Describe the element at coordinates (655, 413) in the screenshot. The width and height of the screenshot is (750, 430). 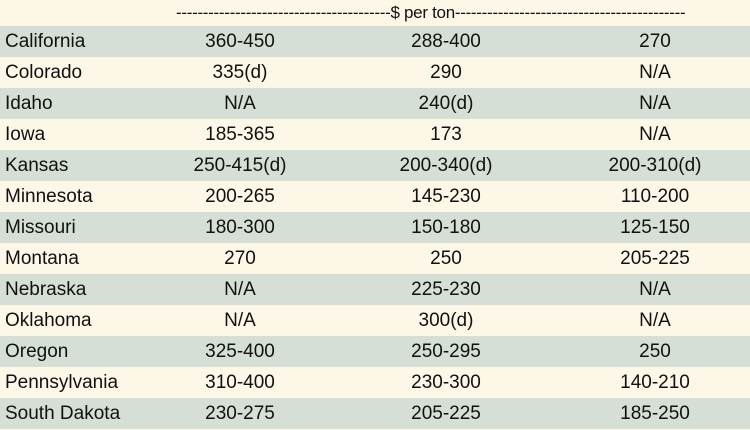
I see `price-cell: 185-250` at that location.